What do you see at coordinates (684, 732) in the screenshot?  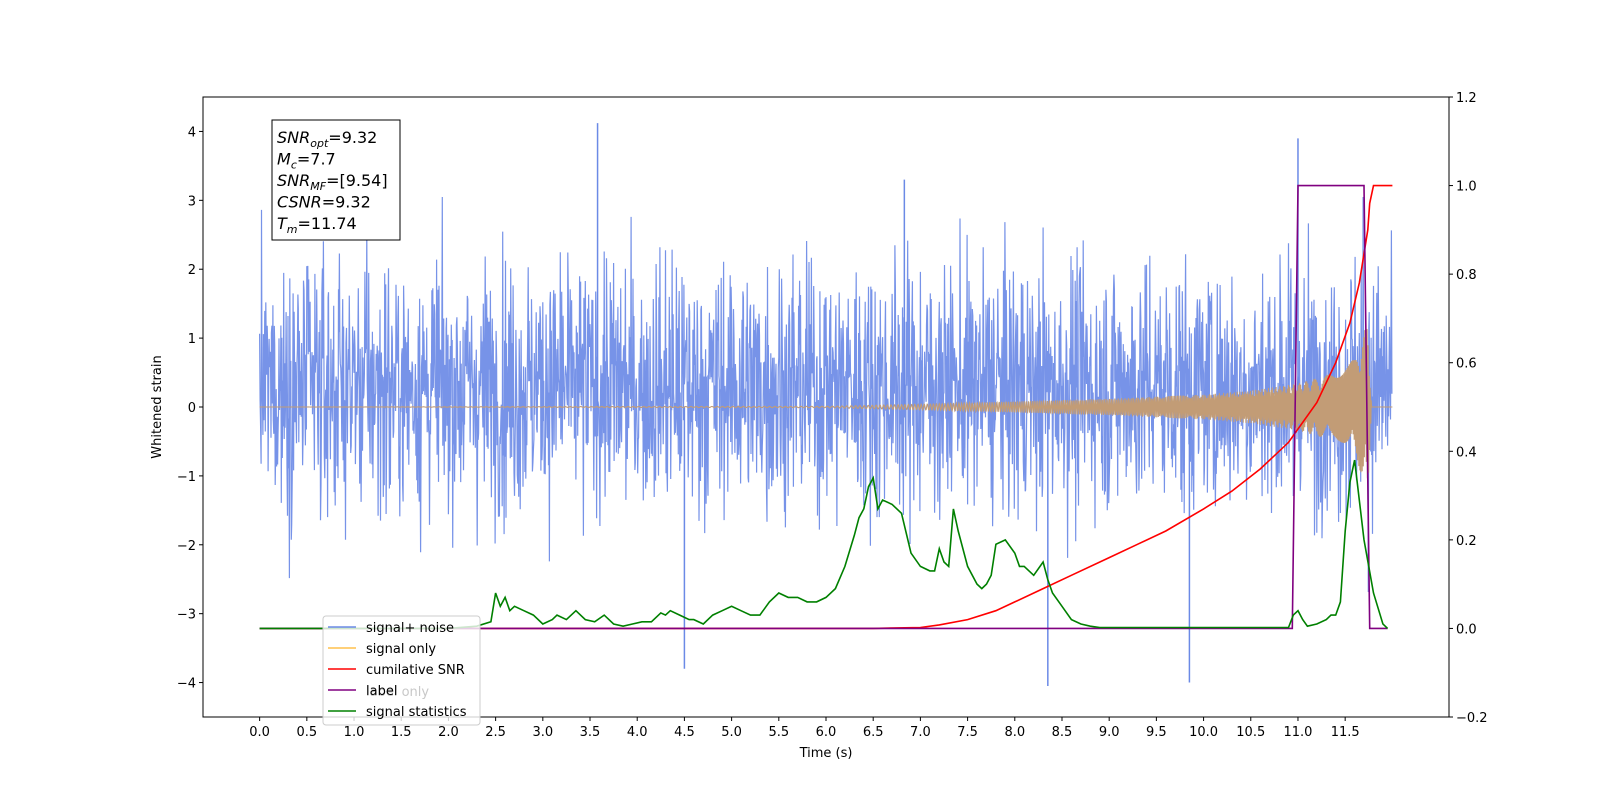 I see `x-tick-label: 4.5` at bounding box center [684, 732].